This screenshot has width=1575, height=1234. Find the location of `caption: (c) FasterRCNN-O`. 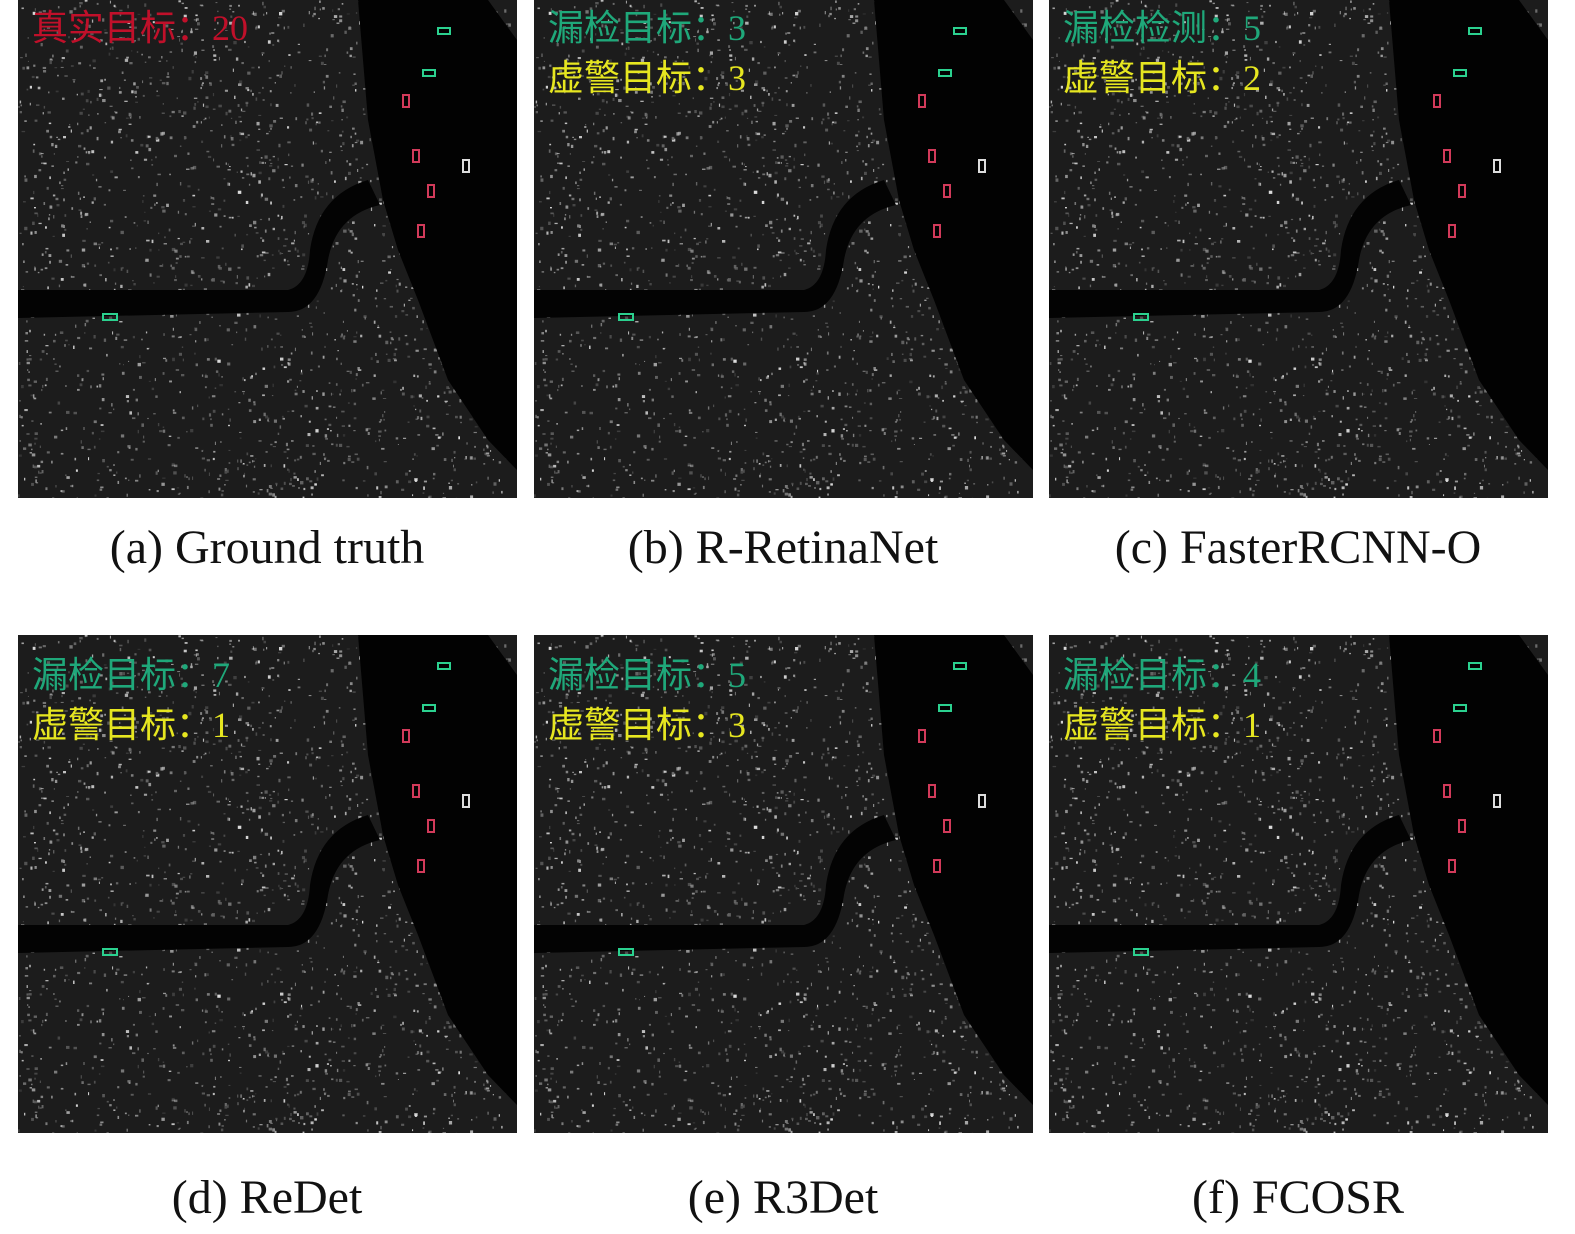

caption: (c) FasterRCNN-O is located at coordinates (1298, 547).